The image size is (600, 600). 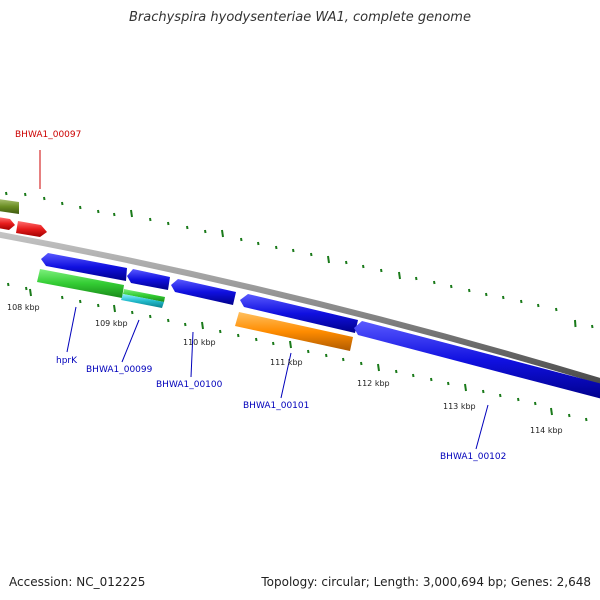 What do you see at coordinates (276, 406) in the screenshot?
I see `gene-label: BHWA1_00101` at bounding box center [276, 406].